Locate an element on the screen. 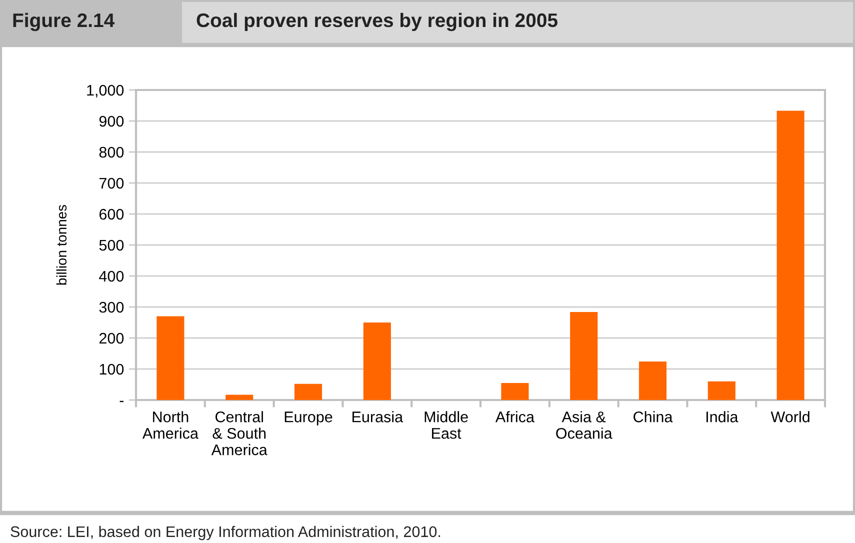  y-tick-label: 800 is located at coordinates (111, 152).